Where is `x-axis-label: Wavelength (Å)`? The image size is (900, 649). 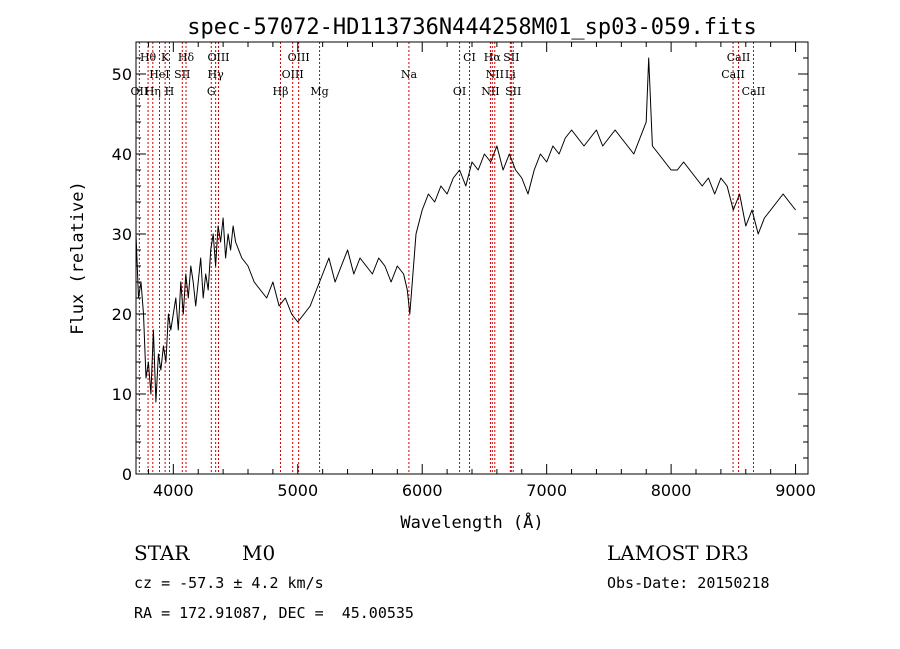 x-axis-label: Wavelength (Å) is located at coordinates (471, 522).